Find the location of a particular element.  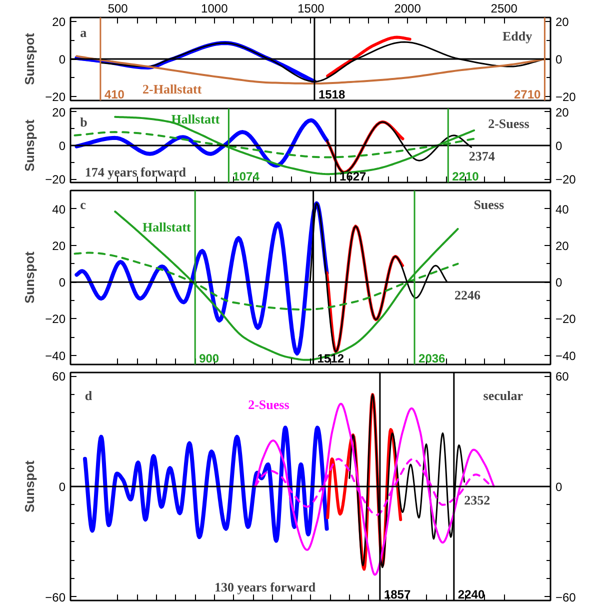

x-tick-label: 2500 is located at coordinates (504, 9).